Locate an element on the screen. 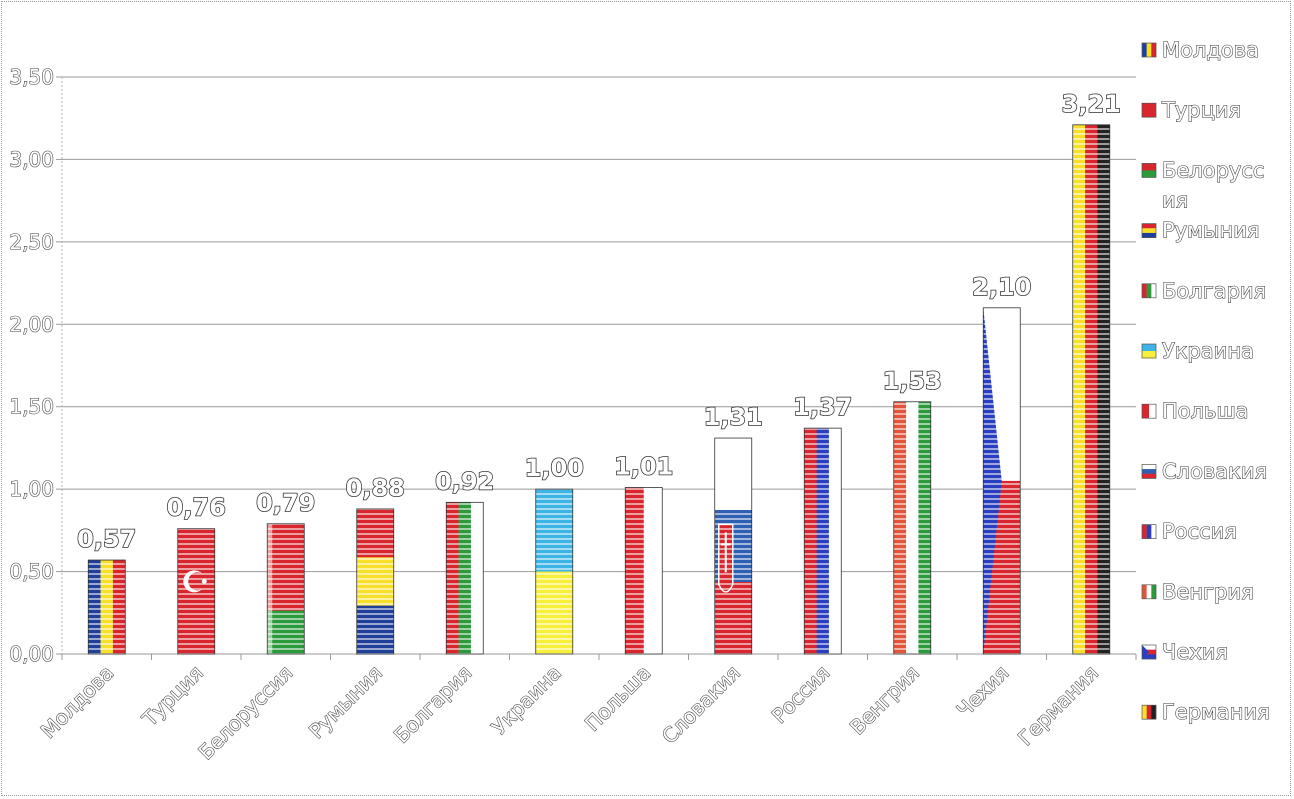 The image size is (1294, 799). legend-item: Чехия is located at coordinates (1185, 652).